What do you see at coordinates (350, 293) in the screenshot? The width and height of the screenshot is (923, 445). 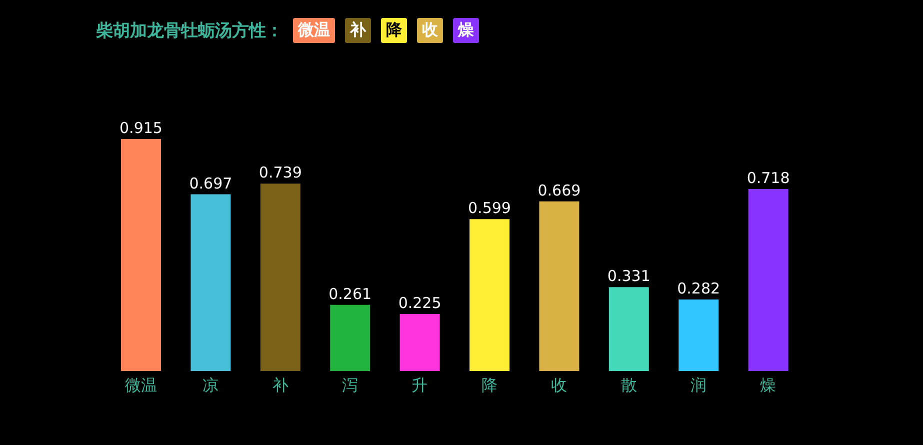 I see `data-label: 0.261` at bounding box center [350, 293].